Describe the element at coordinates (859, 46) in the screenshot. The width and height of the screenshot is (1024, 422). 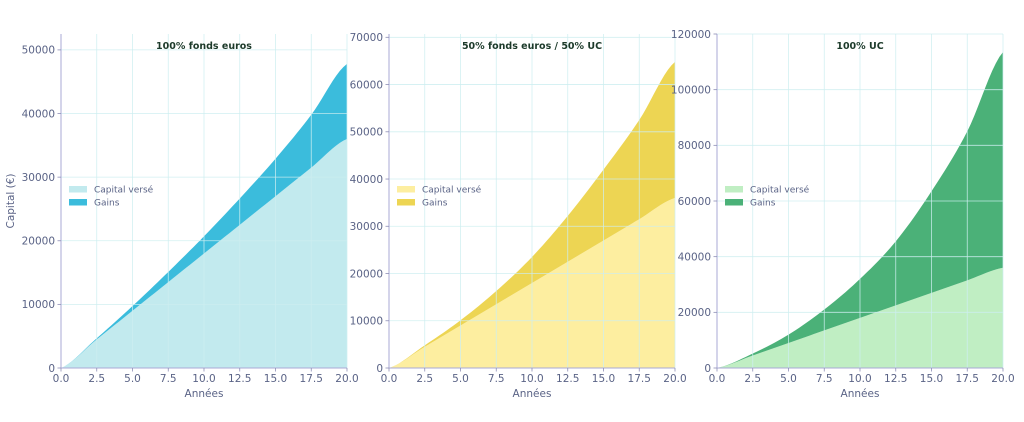
I see `chart-title: 100% UC` at that location.